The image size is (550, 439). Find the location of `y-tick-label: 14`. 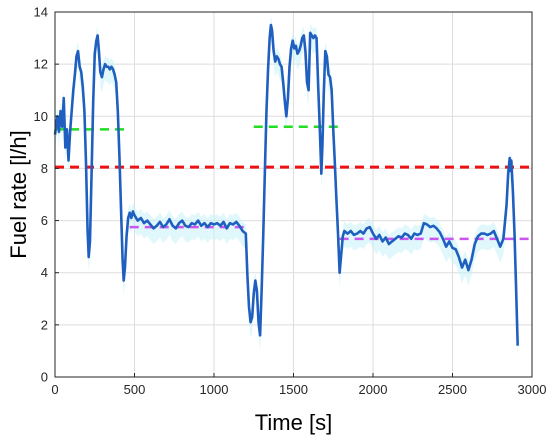

y-tick-label: 14 is located at coordinates (41, 12).